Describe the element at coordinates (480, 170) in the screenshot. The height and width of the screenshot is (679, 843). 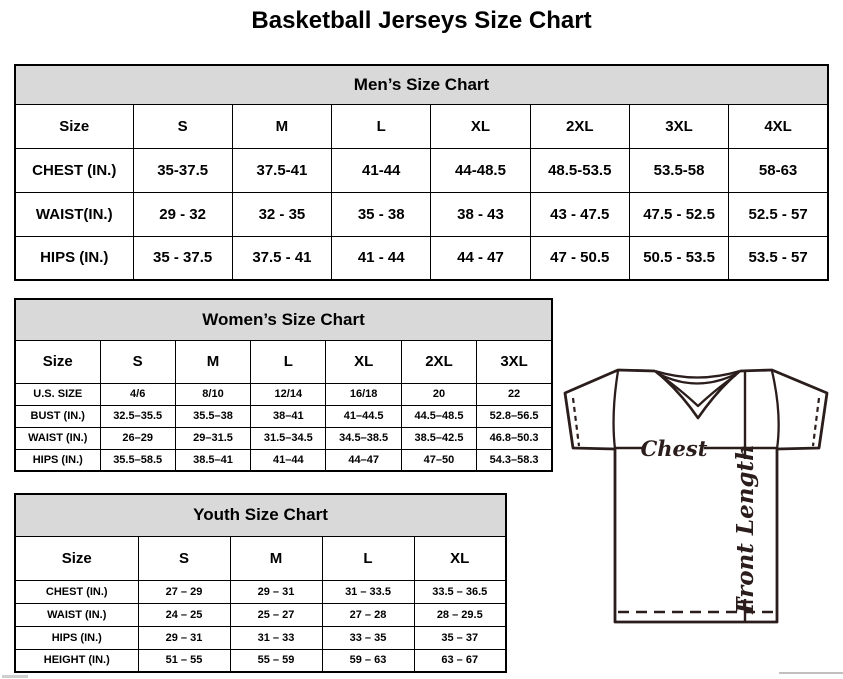
I see `size-value-cell: 44-48.5` at that location.